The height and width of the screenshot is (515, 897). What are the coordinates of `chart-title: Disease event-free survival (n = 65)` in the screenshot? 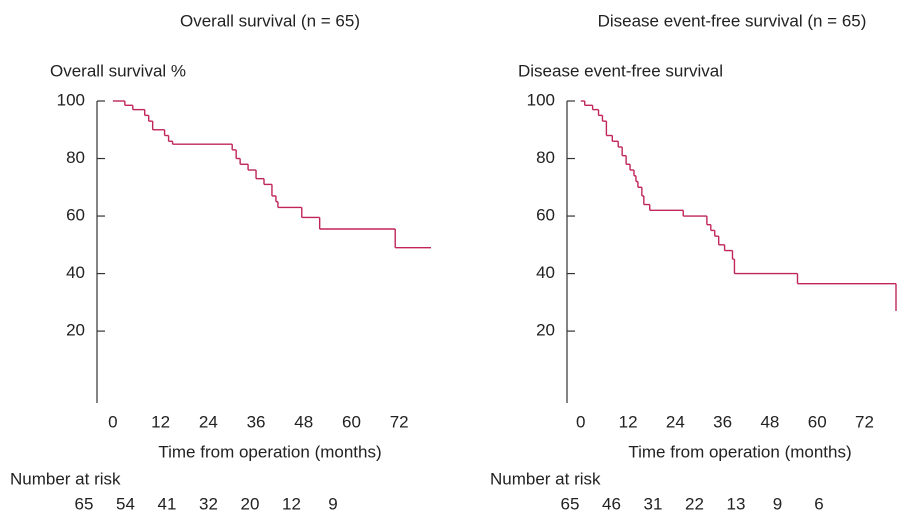 It's located at (732, 20).